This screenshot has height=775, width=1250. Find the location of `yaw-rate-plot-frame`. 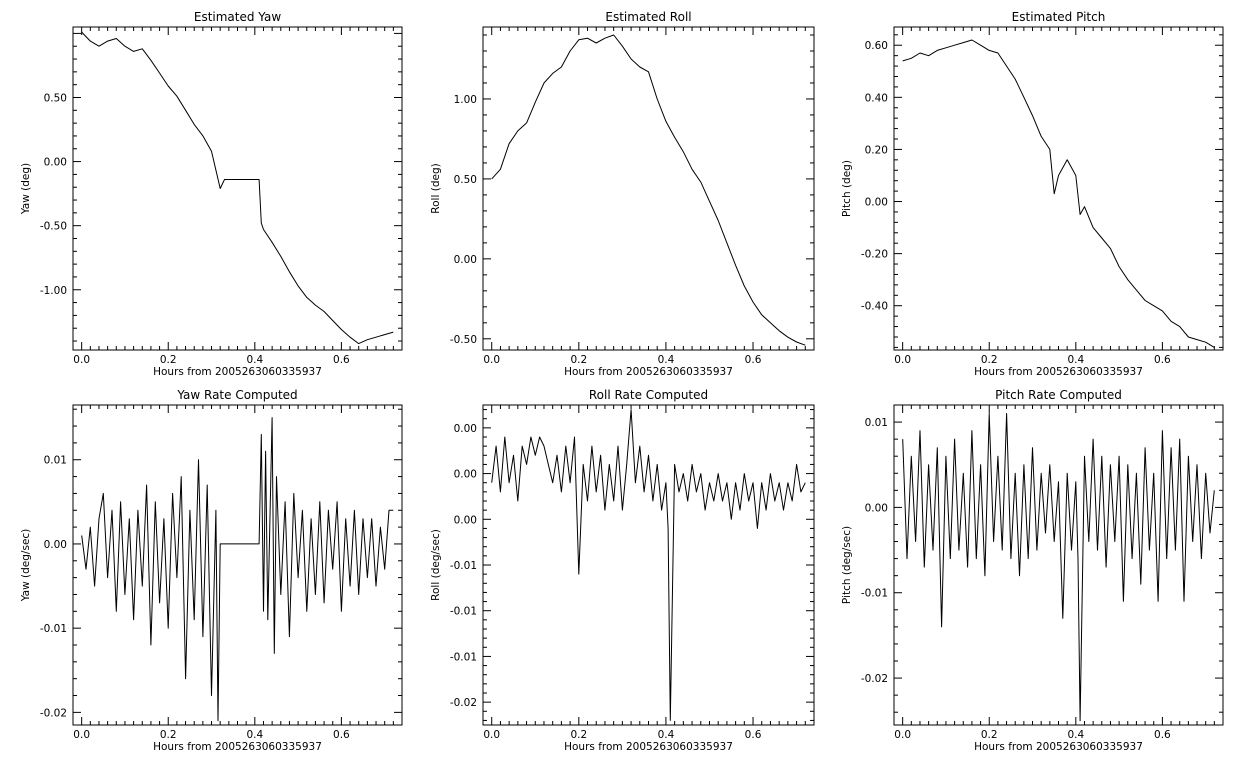

yaw-rate-plot-frame is located at coordinates (237, 565).